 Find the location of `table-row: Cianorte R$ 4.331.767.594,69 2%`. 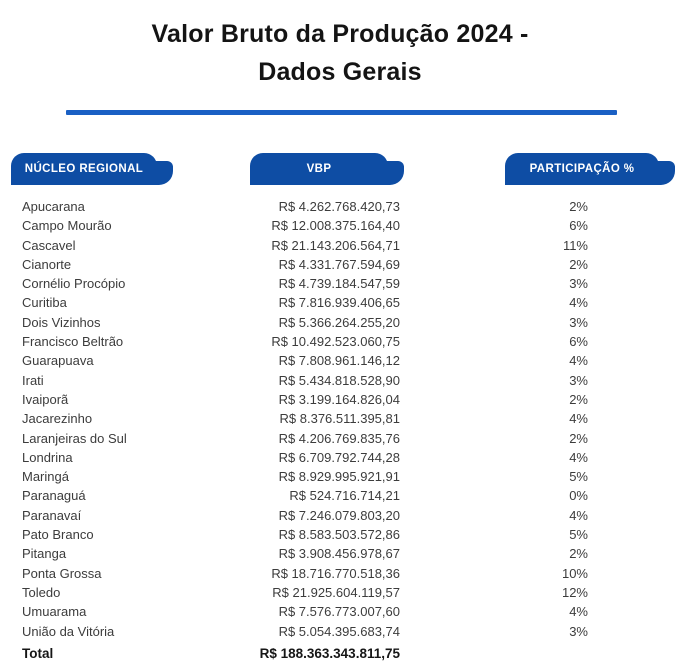

table-row: Cianorte R$ 4.331.767.594,69 2% is located at coordinates (340, 264).